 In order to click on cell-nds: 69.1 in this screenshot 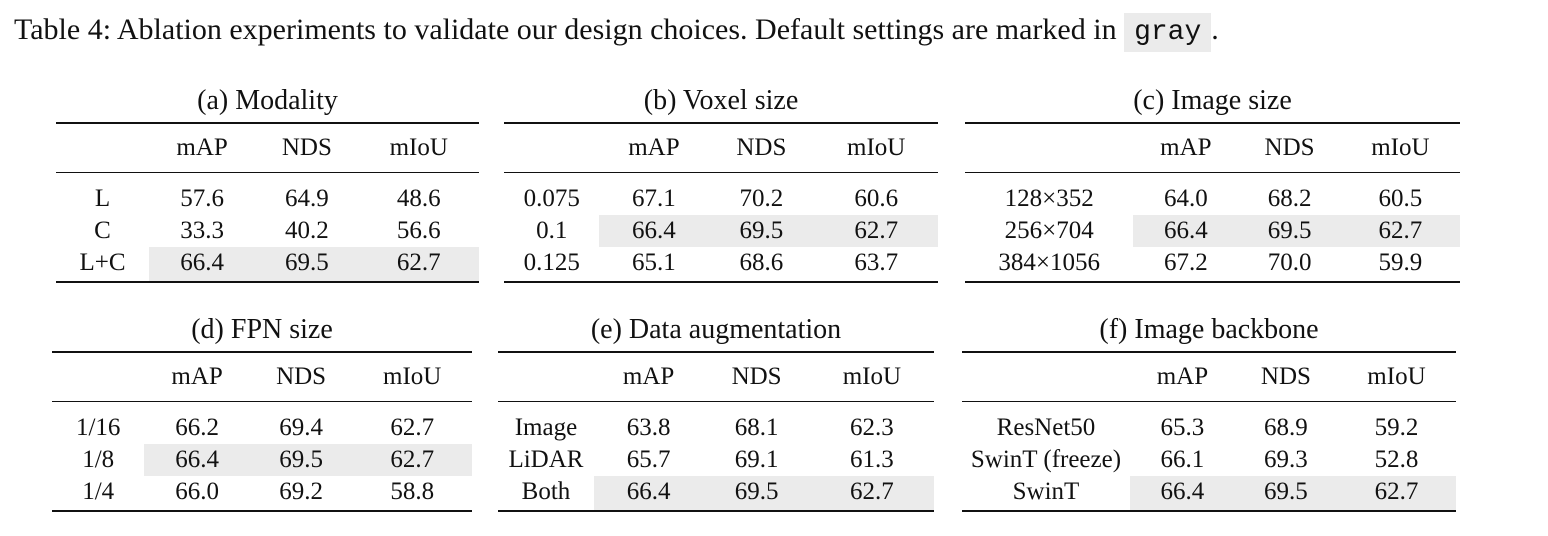, I will do `click(756, 459)`.